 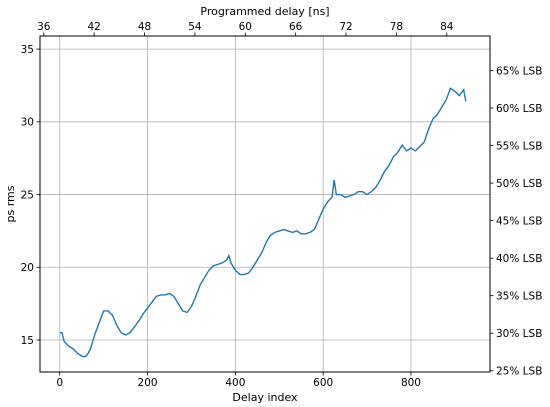 What do you see at coordinates (27, 341) in the screenshot?
I see `y-tick-label: 15` at bounding box center [27, 341].